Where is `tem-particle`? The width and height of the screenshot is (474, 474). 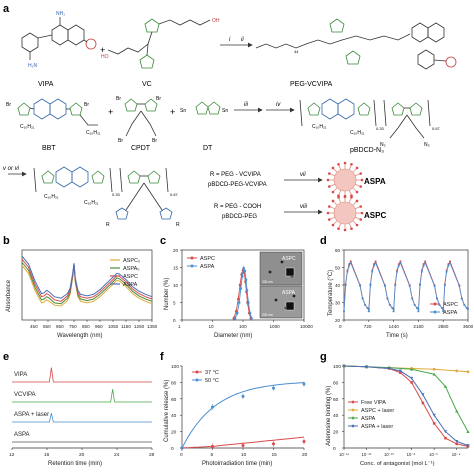 tem-particle is located at coordinates (294, 296).